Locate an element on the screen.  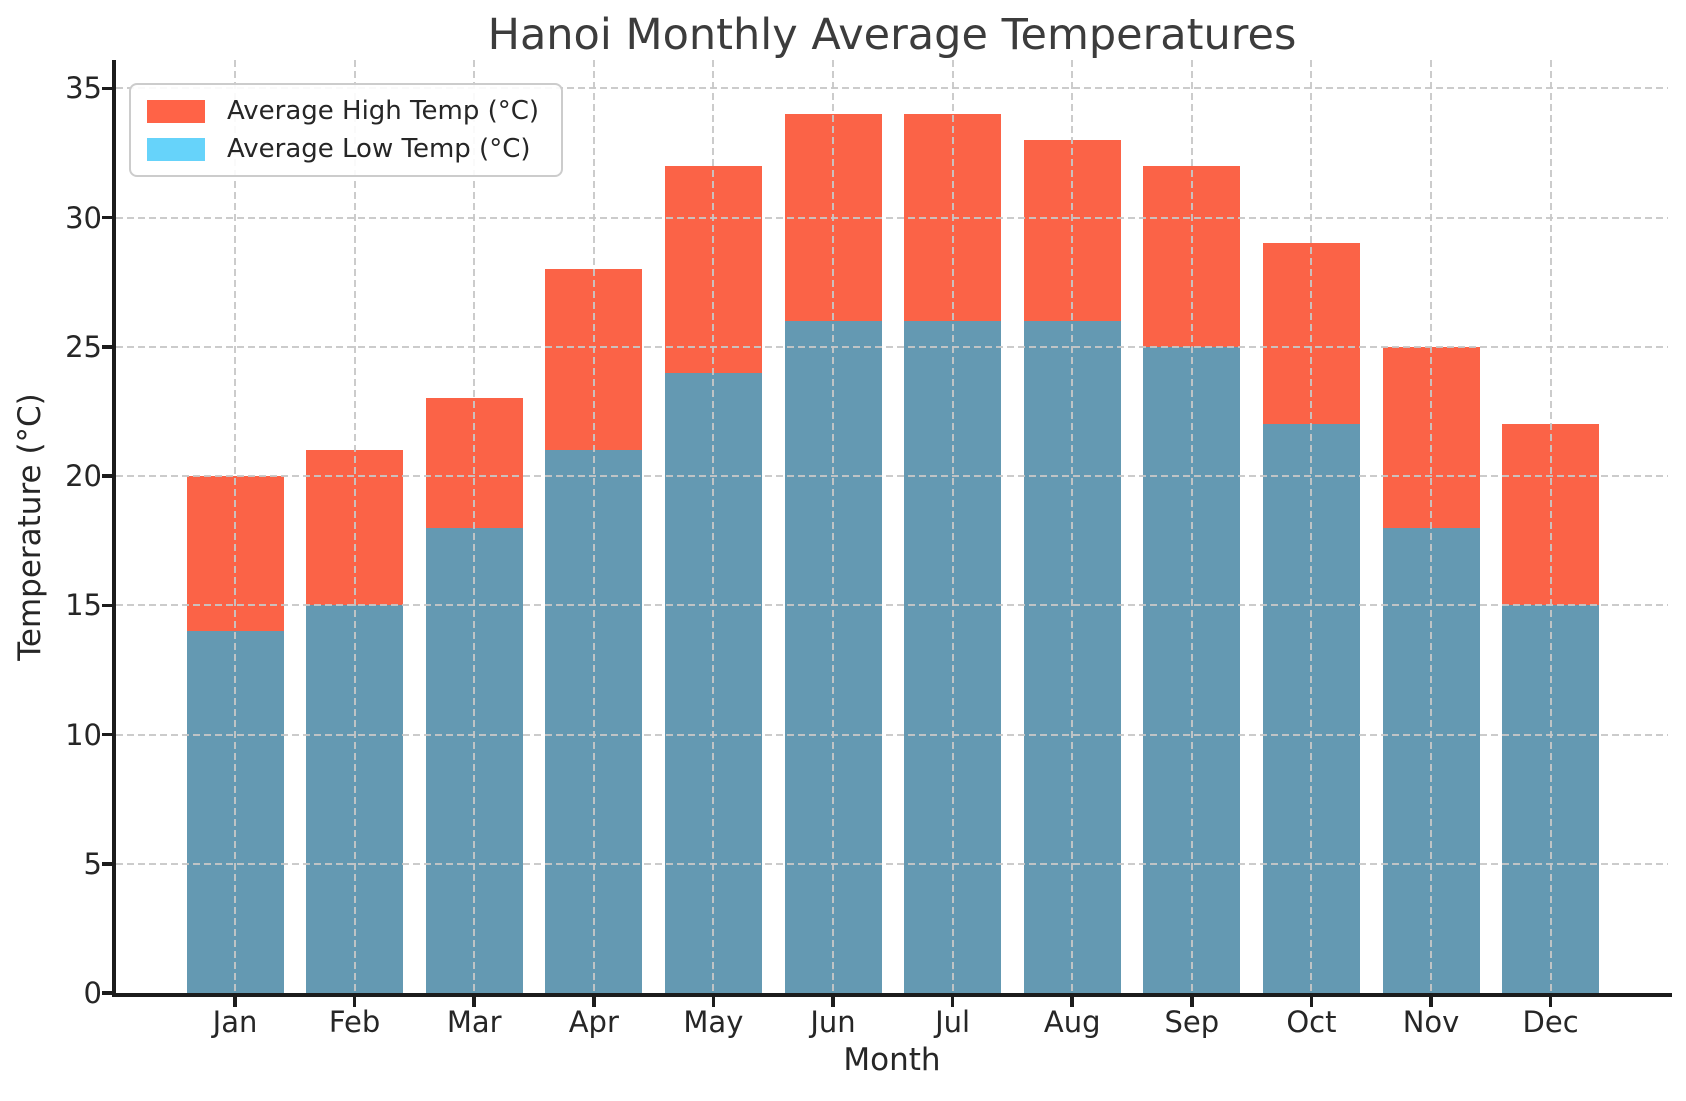
x-tick-label: Jan is located at coordinates (235, 1022).